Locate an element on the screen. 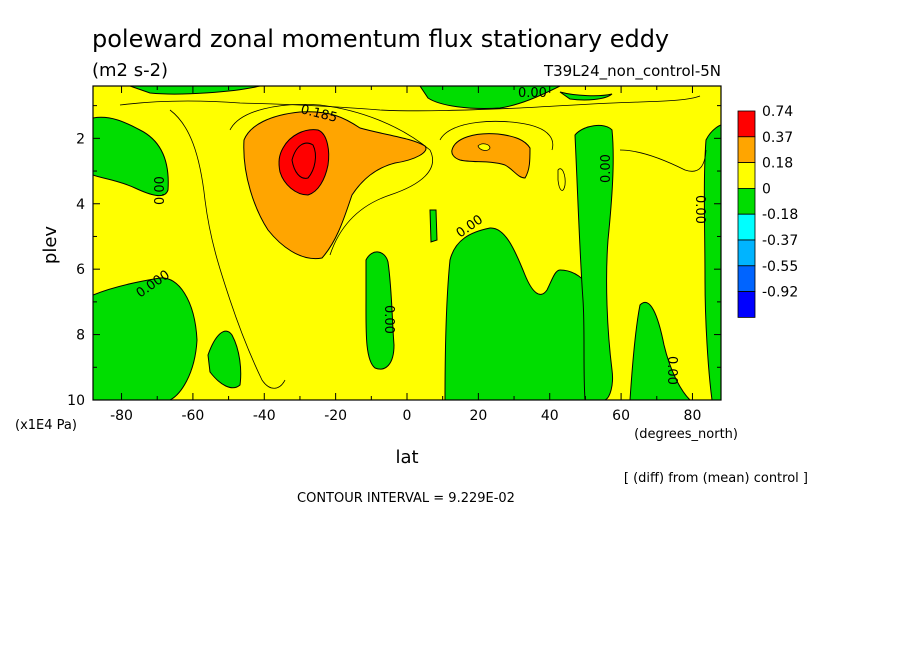 Image resolution: width=904 pixels, height=654 pixels. x-axis-units: (degrees_north) is located at coordinates (686, 434).